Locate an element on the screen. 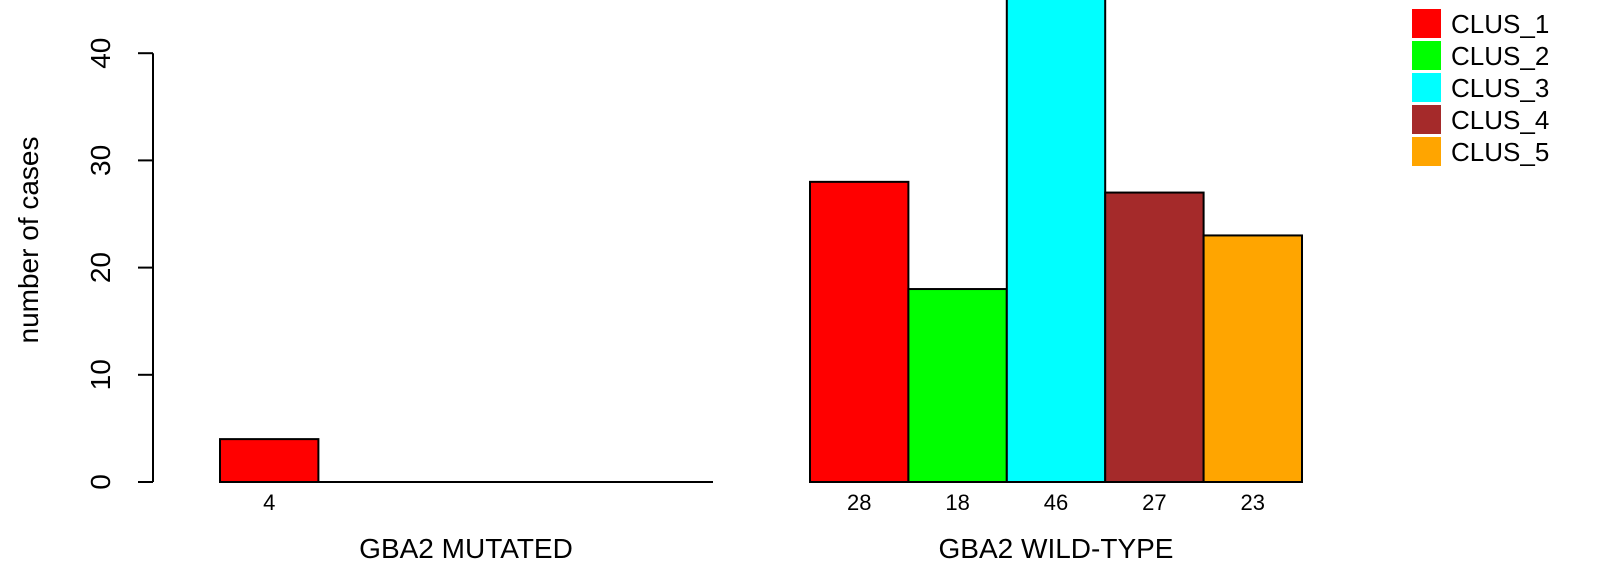 This screenshot has height=578, width=1610. legend-label: CLUS_4 is located at coordinates (1500, 120).